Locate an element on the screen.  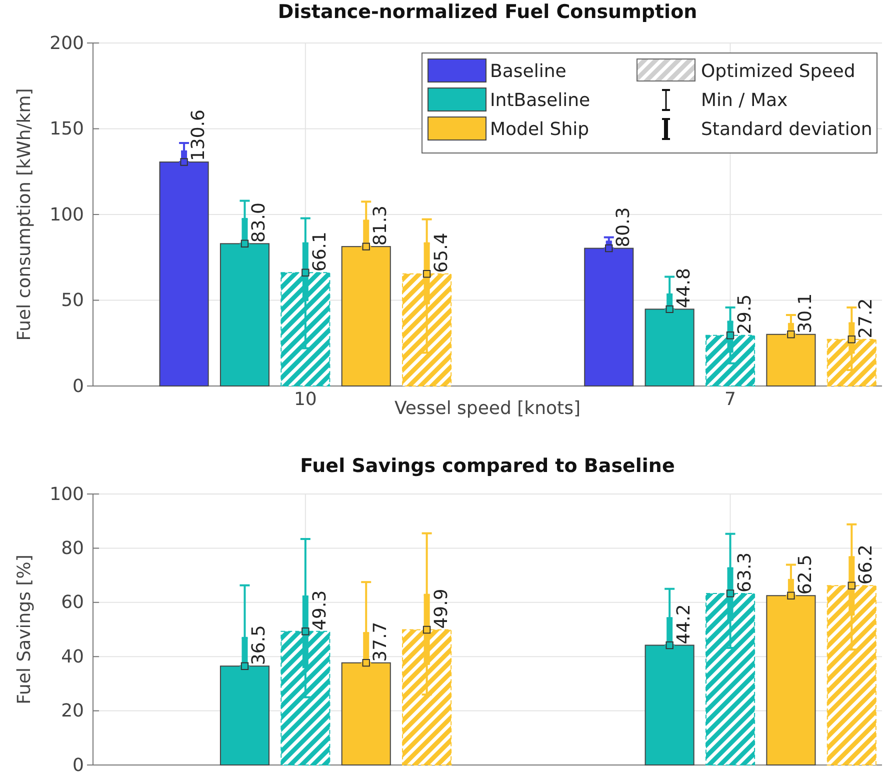
y-tick-label: 80 is located at coordinates (72, 548).